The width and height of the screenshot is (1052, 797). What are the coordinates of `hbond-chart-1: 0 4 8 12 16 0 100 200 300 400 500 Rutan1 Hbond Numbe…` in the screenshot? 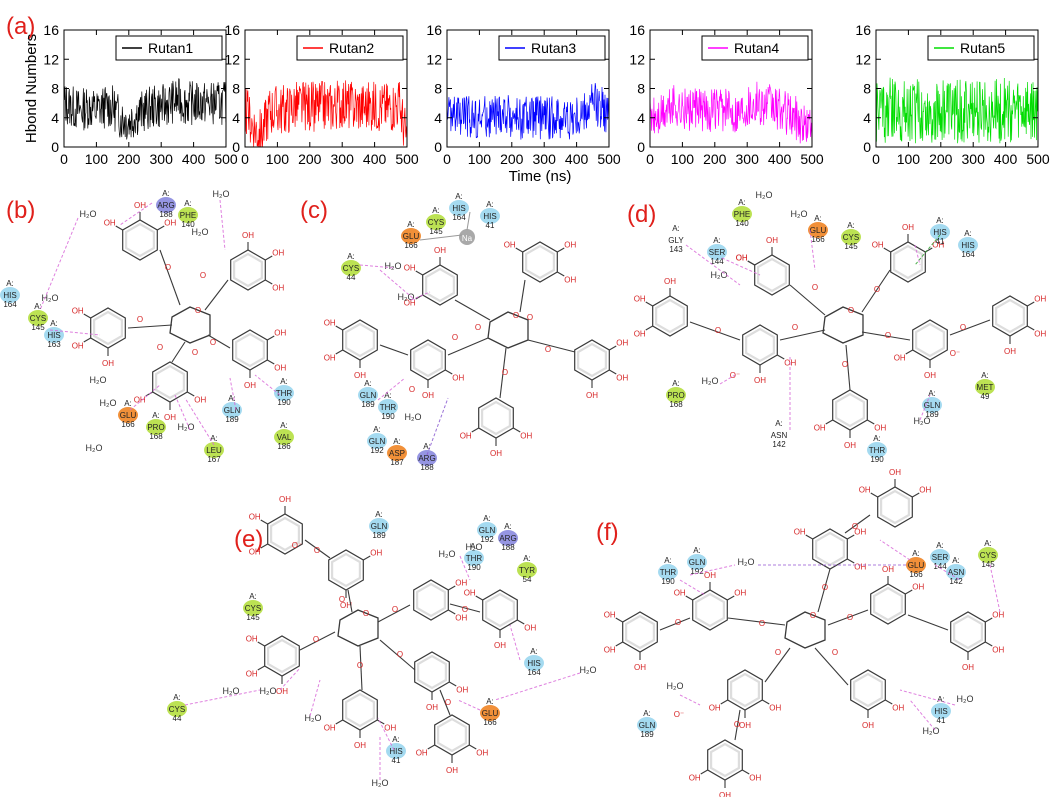 It's located at (130, 94).